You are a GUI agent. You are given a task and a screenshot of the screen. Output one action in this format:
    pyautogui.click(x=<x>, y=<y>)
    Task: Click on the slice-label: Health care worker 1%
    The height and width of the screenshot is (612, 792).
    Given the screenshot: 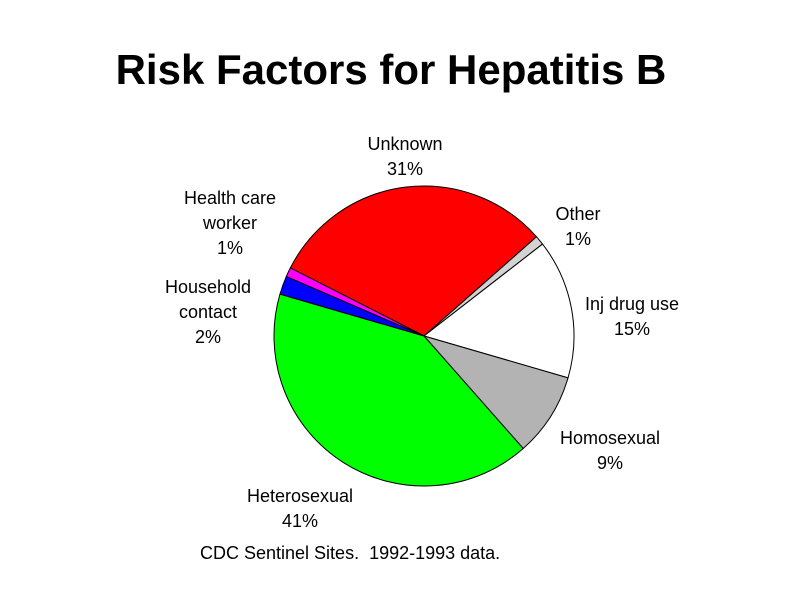 What is the action you would take?
    pyautogui.click(x=230, y=223)
    